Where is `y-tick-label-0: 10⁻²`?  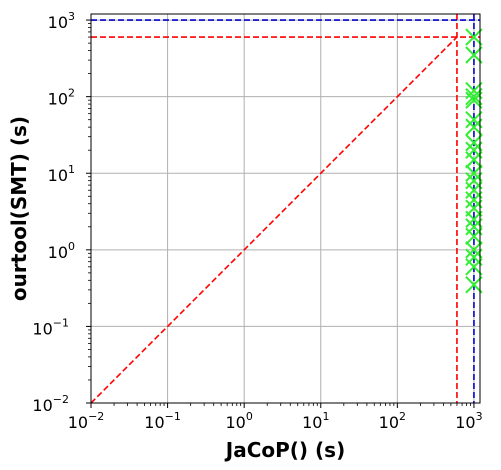
y-tick-label-0: 10⁻² is located at coordinates (50, 404).